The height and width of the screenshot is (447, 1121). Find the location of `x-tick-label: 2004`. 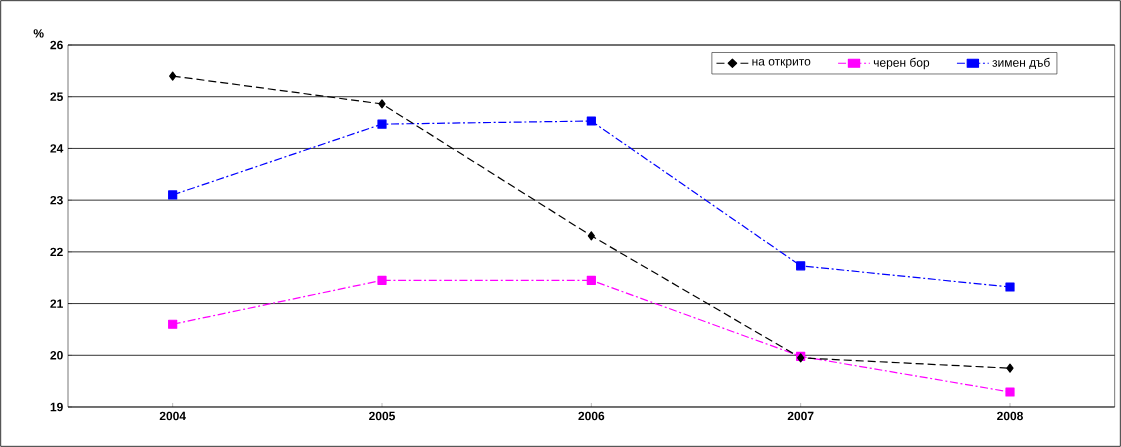

x-tick-label: 2004 is located at coordinates (172, 416).